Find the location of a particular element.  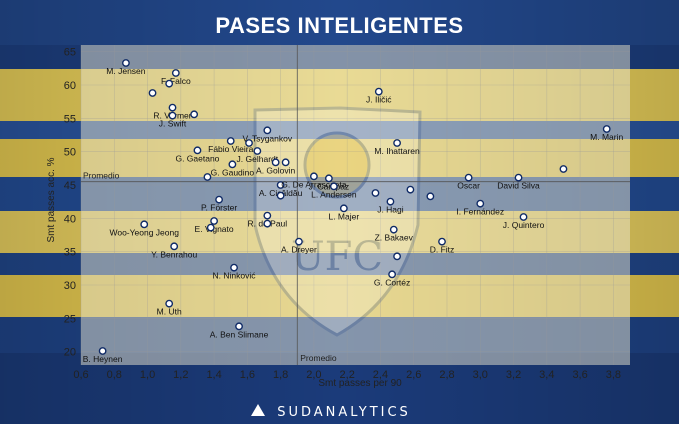

point-label: G. Gaudino is located at coordinates (233, 172).